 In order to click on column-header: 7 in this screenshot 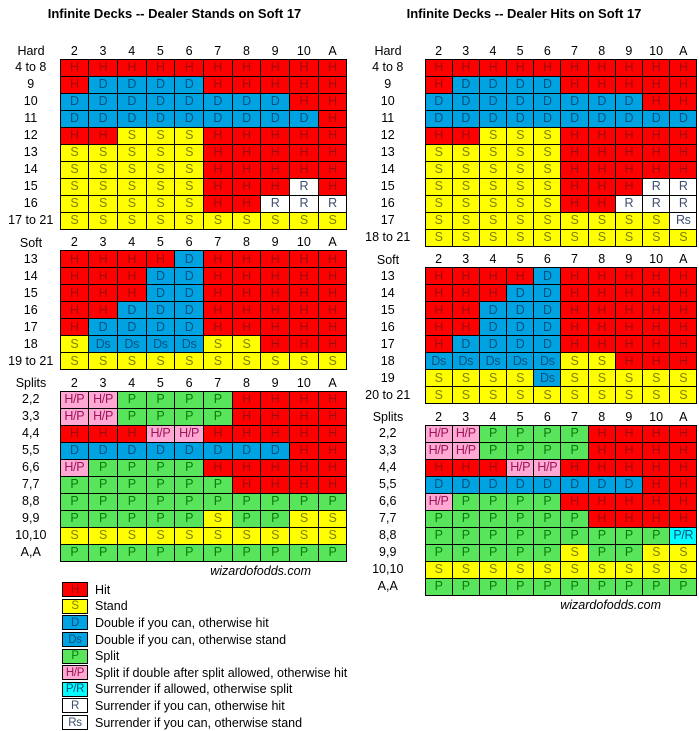, I will do `click(218, 242)`.